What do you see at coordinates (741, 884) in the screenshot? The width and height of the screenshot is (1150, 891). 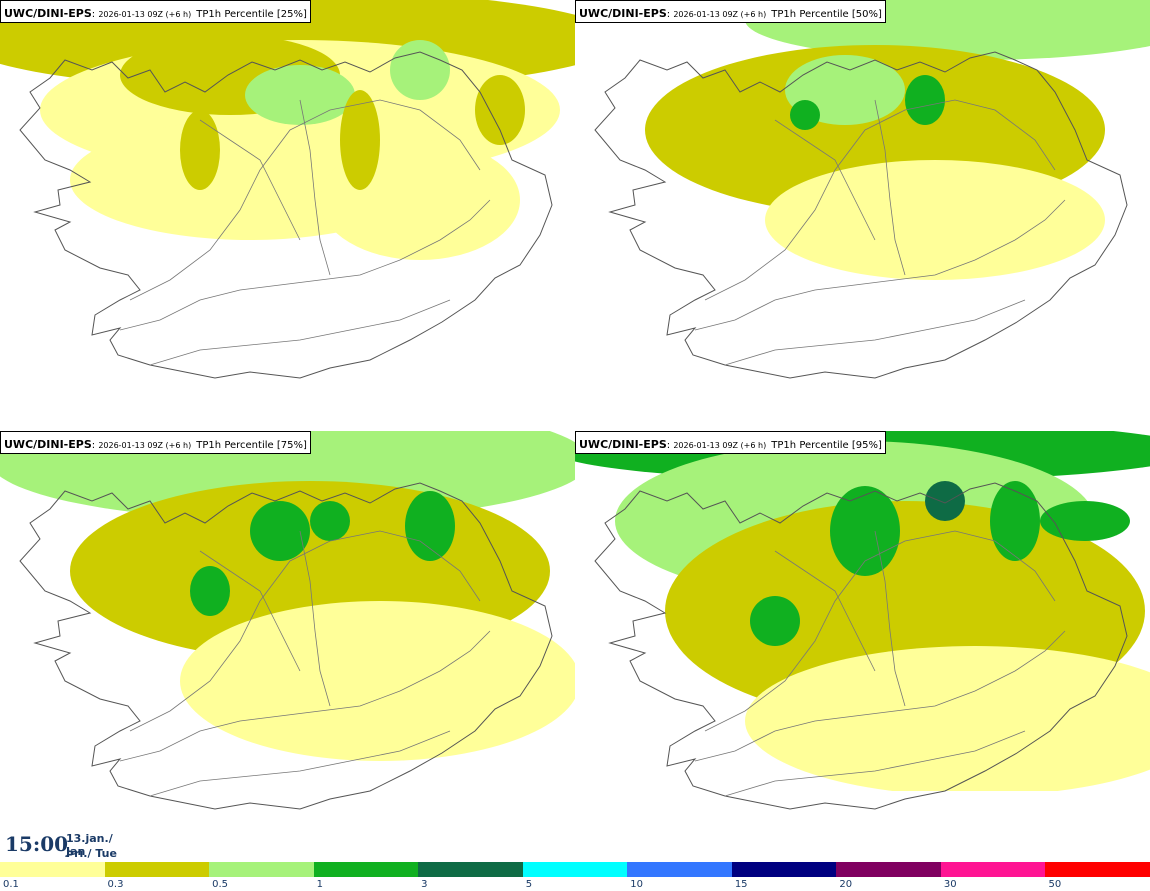 I see `legend-tick-label: 15` at bounding box center [741, 884].